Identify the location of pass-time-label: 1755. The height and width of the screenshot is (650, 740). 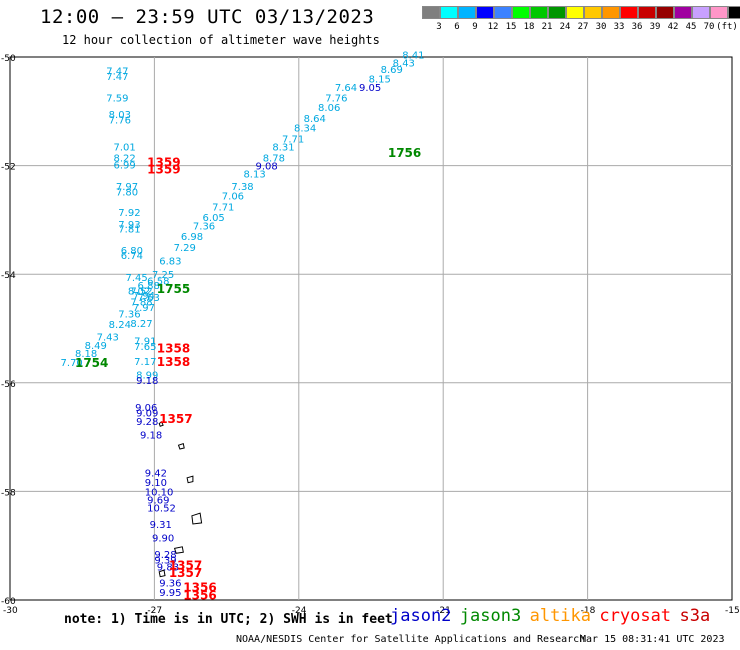
(173, 289).